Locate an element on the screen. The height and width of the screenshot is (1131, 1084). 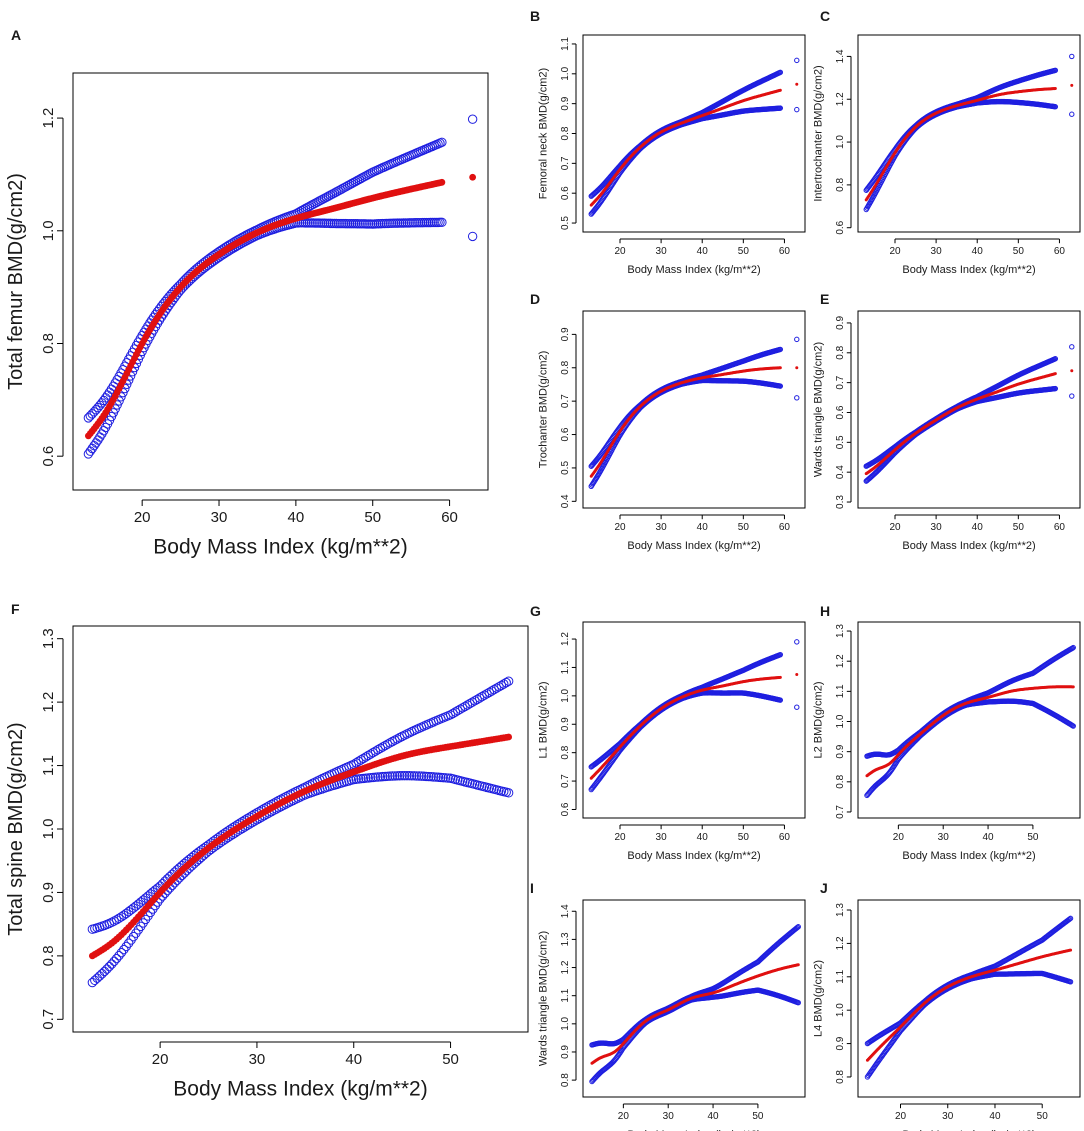
y-axis: 0.60.81.01.21.4 is located at coordinates (843, 142).